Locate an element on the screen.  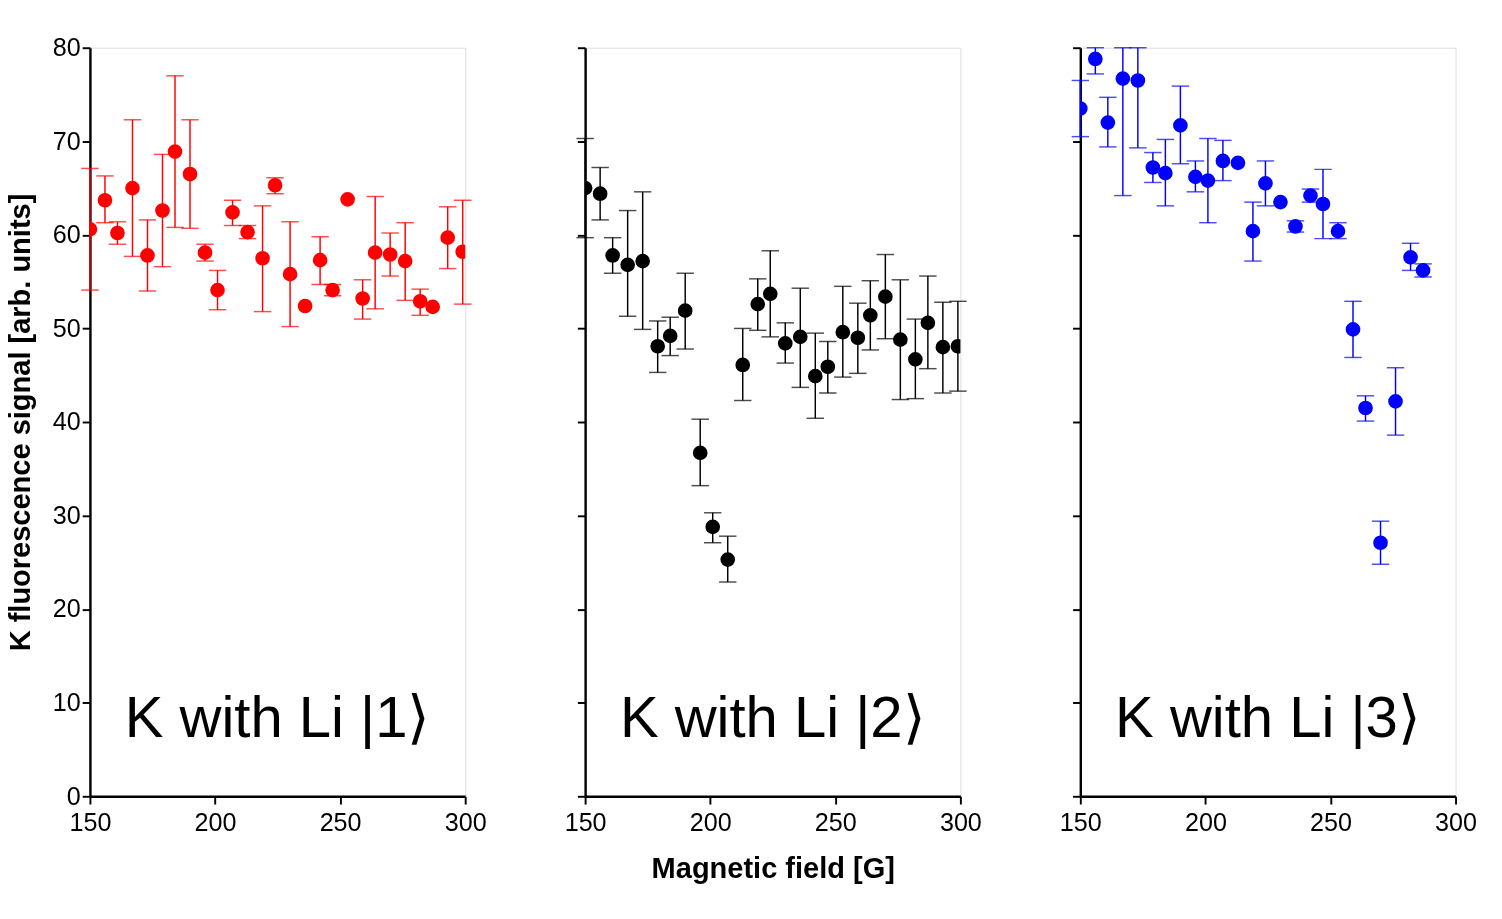
y-tick-label: 40 is located at coordinates (66, 421).